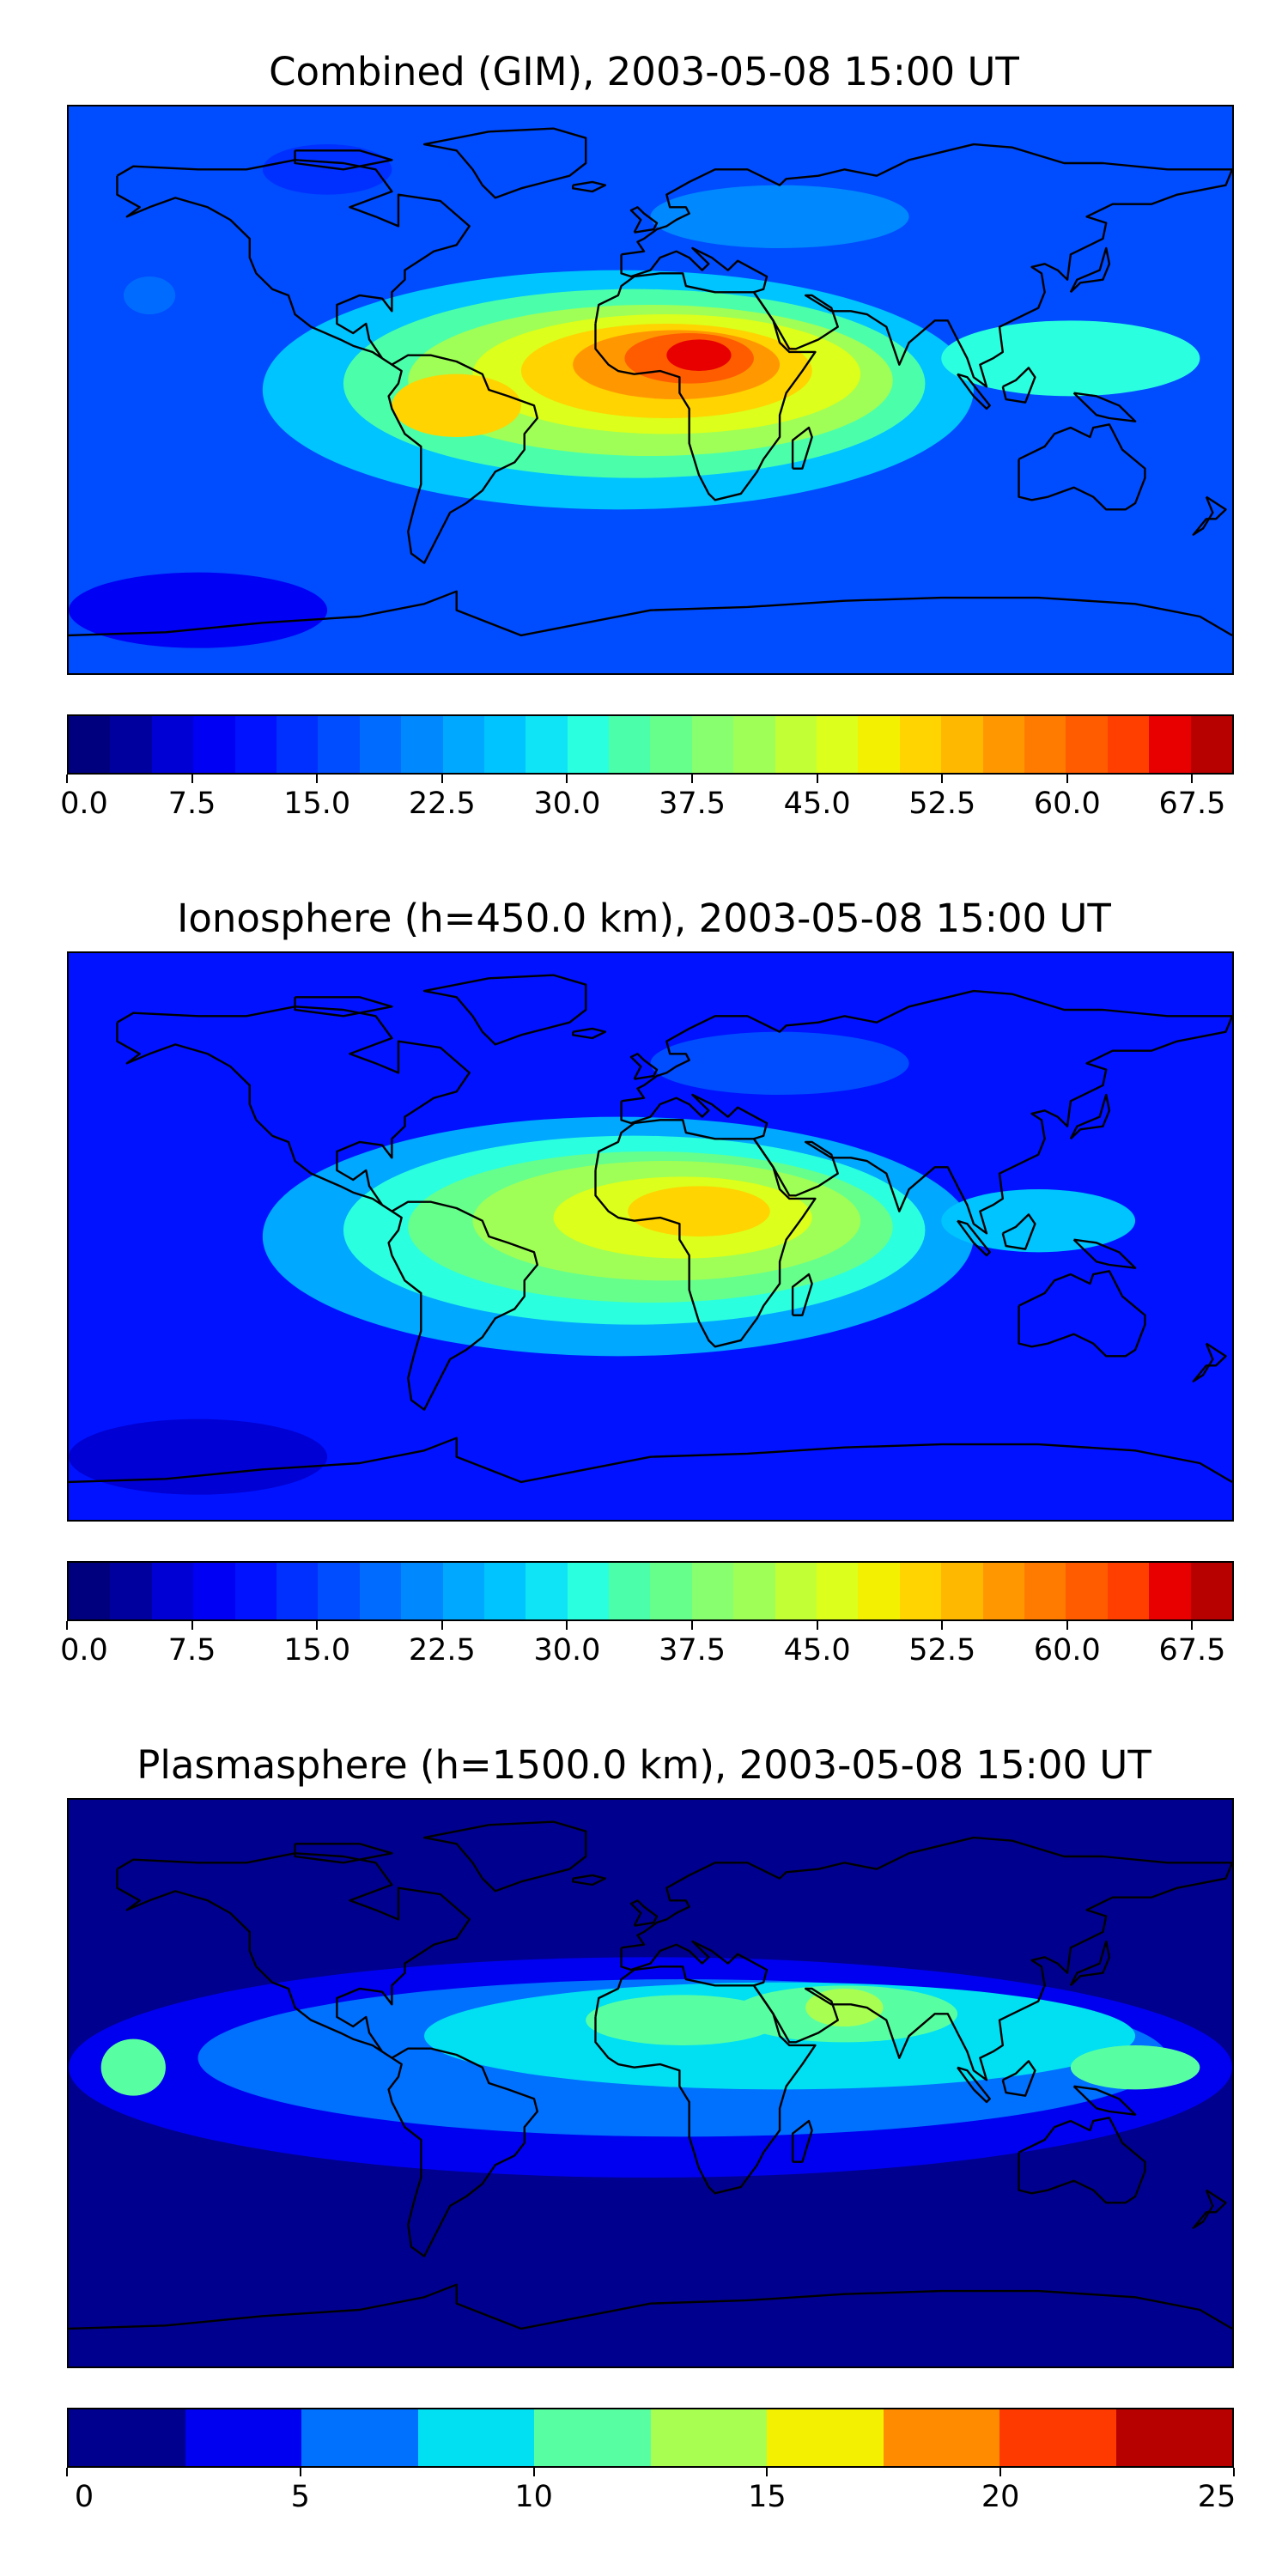 This screenshot has height=2576, width=1288. I want to click on colorbar-tick-label: 30.0, so click(567, 804).